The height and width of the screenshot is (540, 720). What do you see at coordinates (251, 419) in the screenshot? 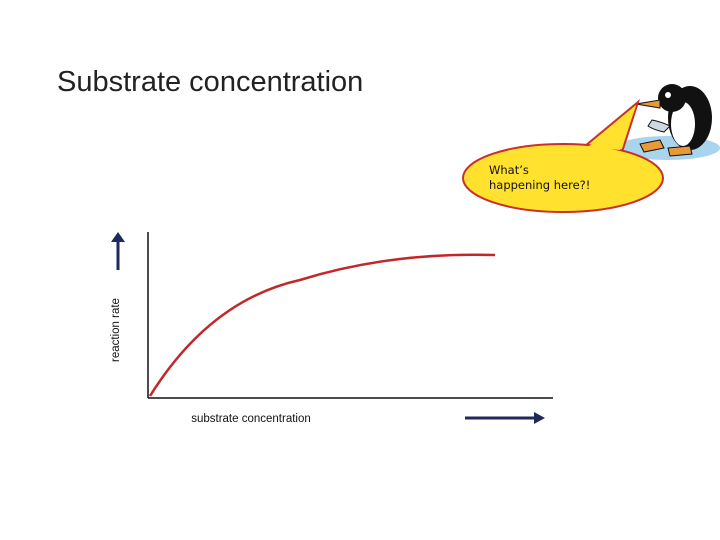
I see `x-axis-label: substrate concentration` at bounding box center [251, 419].